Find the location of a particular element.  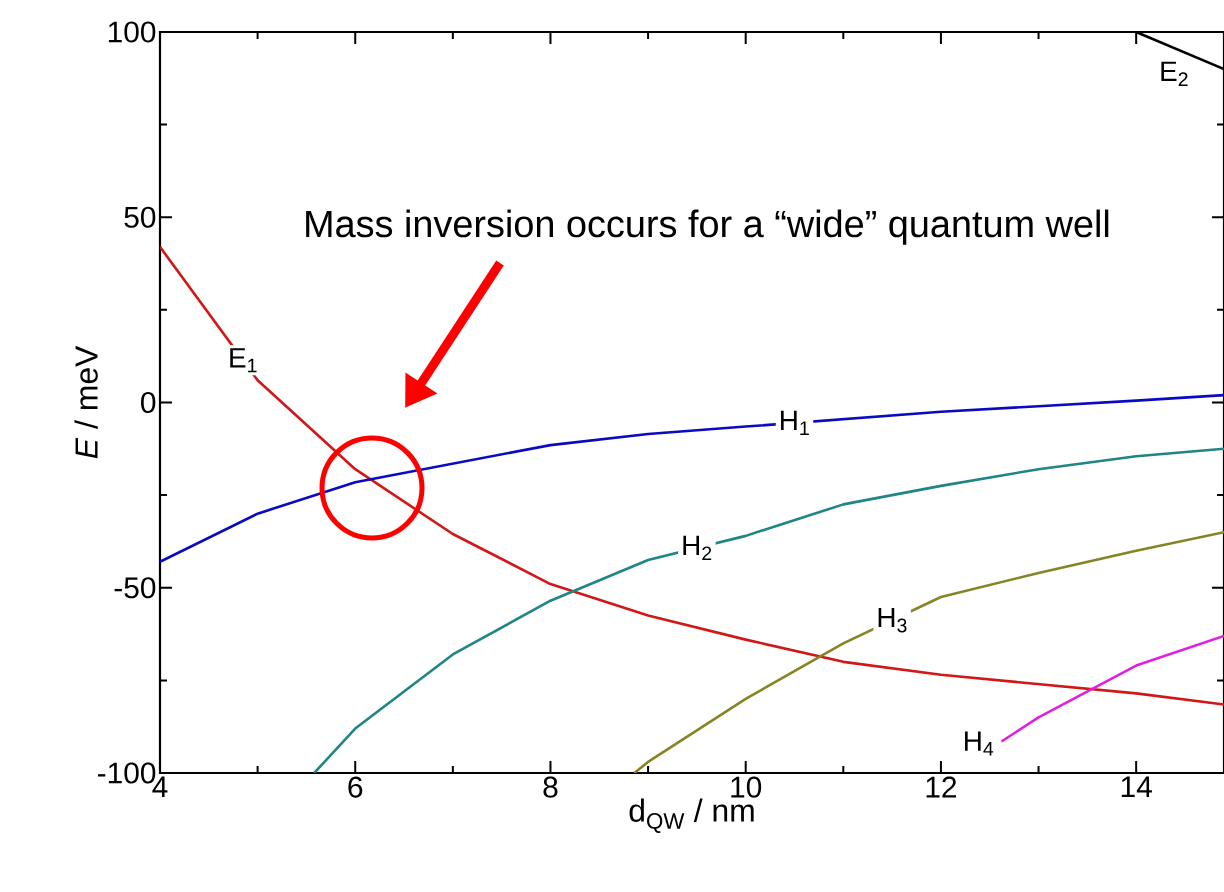

series-label: H$_{4}$ is located at coordinates (979, 743).